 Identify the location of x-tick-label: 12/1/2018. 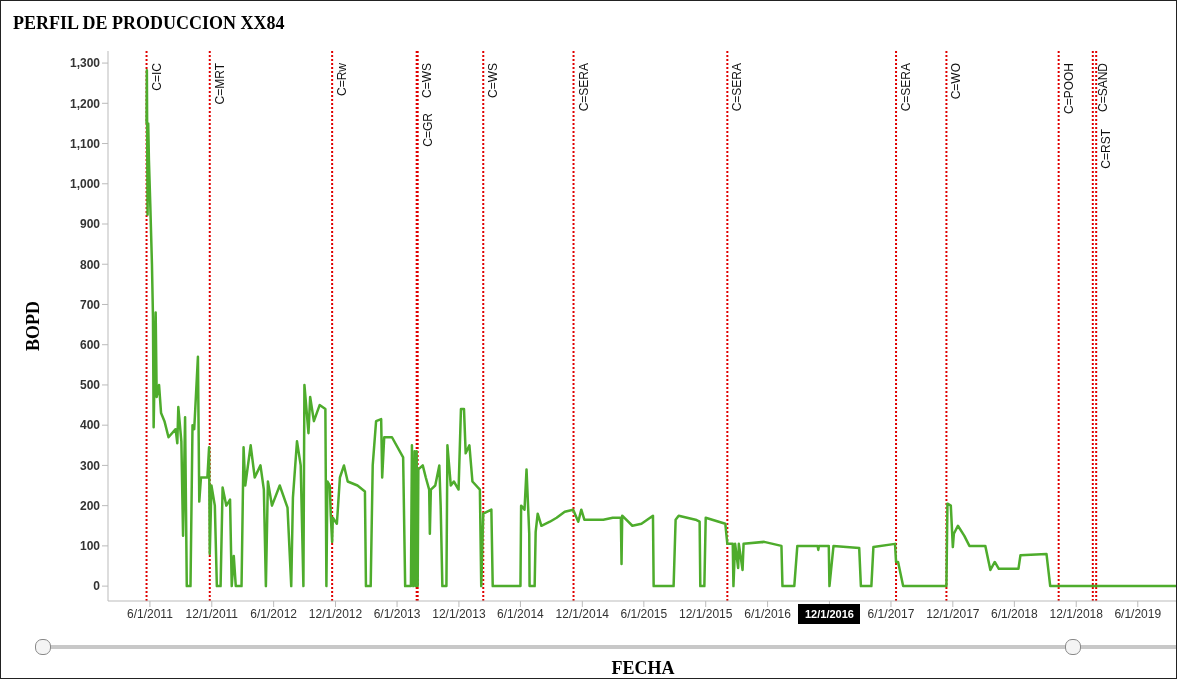
(1076, 613).